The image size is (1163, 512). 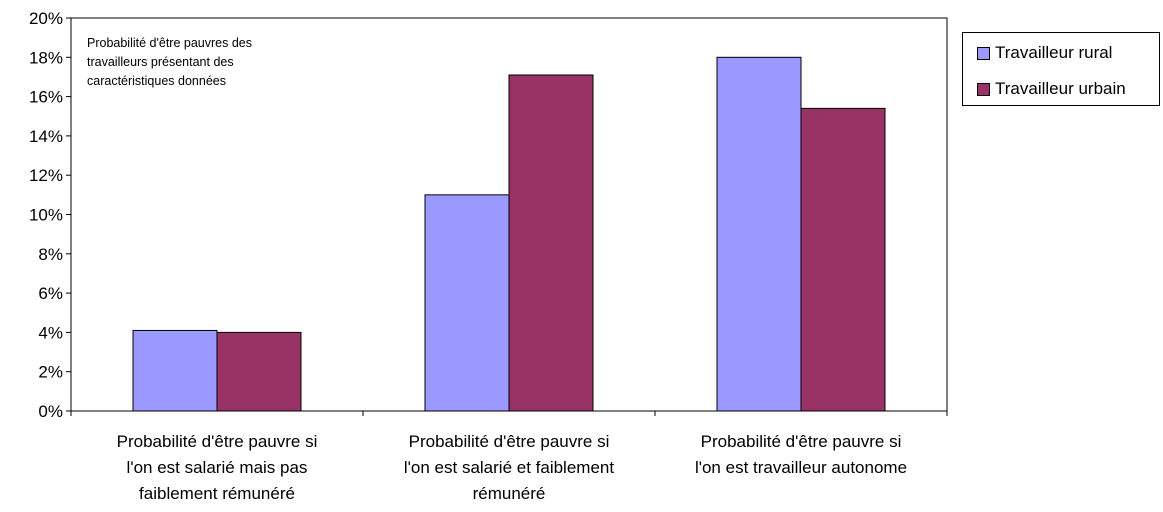 What do you see at coordinates (46, 97) in the screenshot?
I see `y-tick-label: 16%` at bounding box center [46, 97].